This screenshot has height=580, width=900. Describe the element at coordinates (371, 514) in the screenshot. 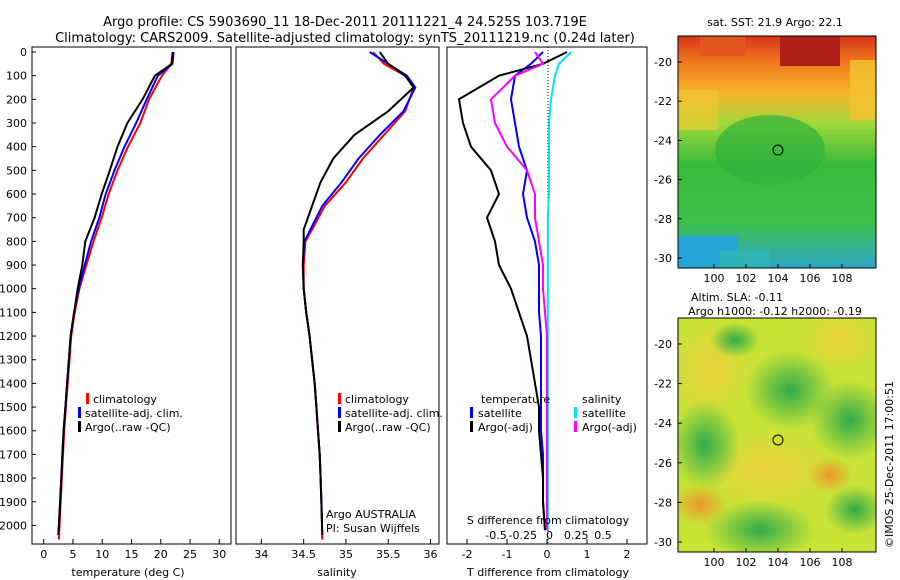

I see `credit-program: Argo AUSTRALIA` at that location.